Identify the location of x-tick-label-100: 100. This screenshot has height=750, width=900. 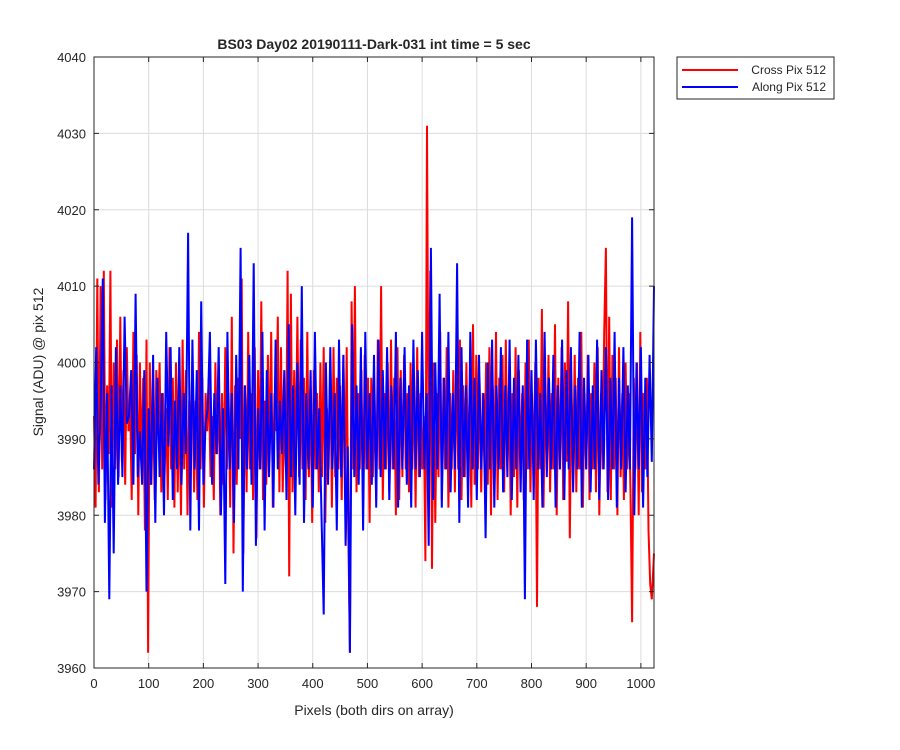
(149, 683).